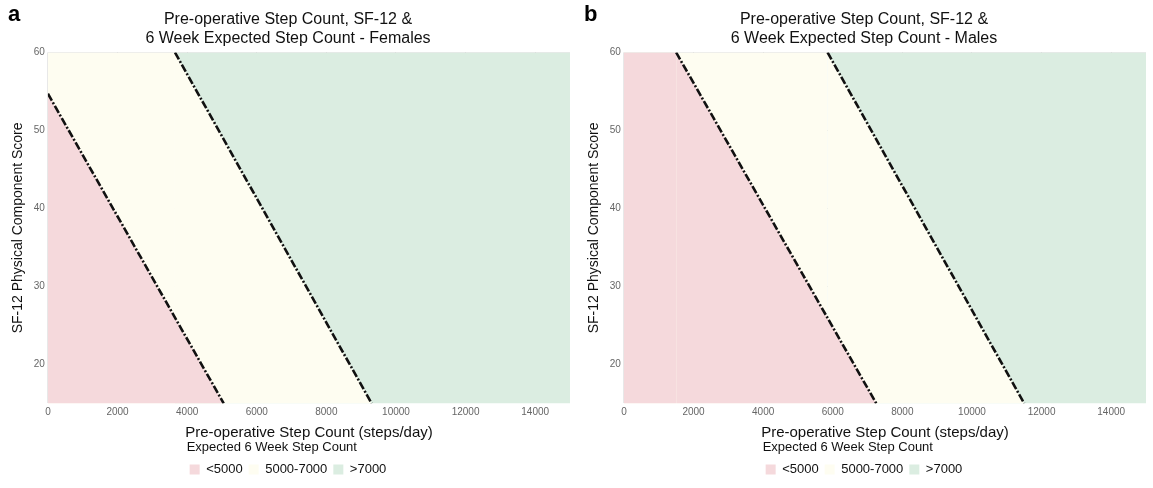  What do you see at coordinates (591, 14) in the screenshot?
I see `text: b` at bounding box center [591, 14].